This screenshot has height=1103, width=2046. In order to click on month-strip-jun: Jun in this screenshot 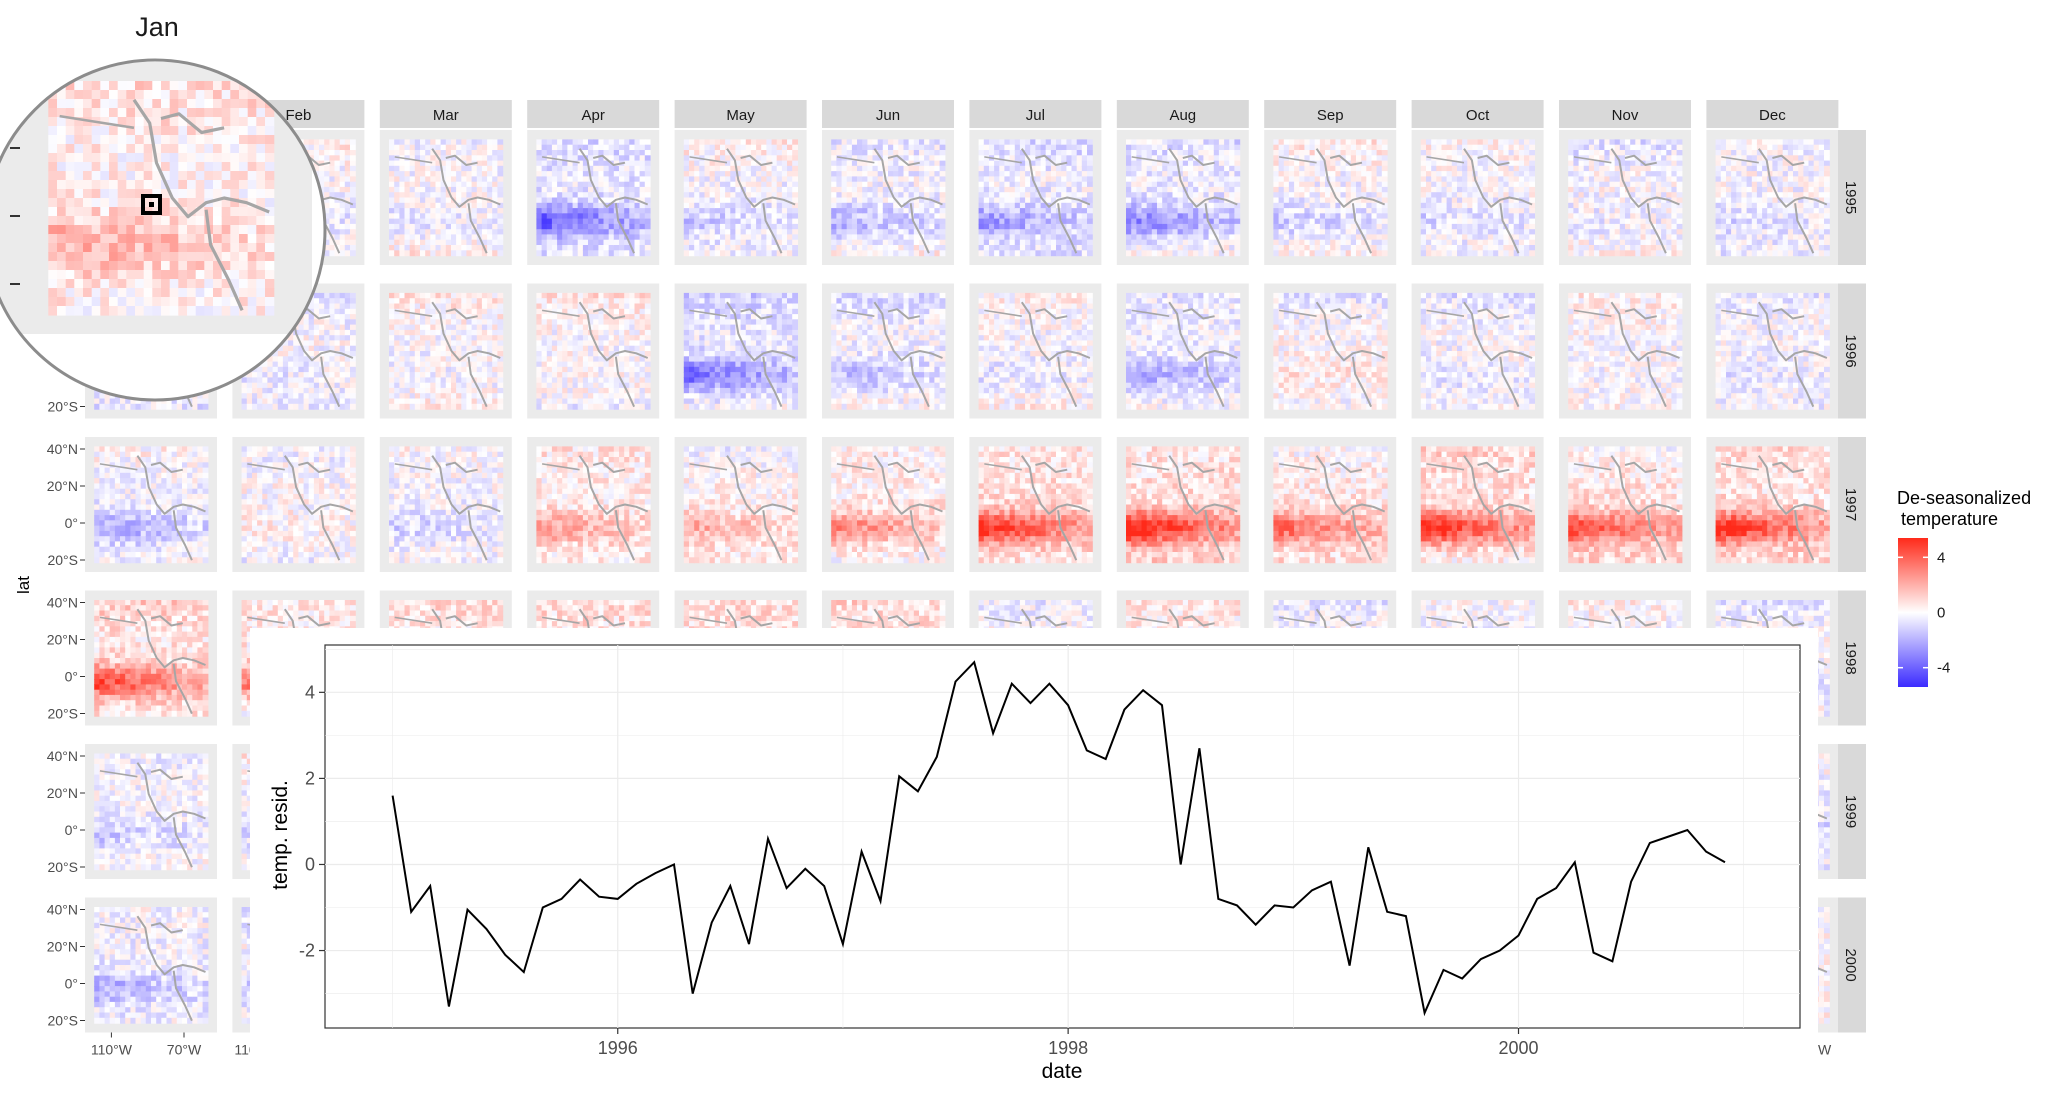, I will do `click(888, 114)`.